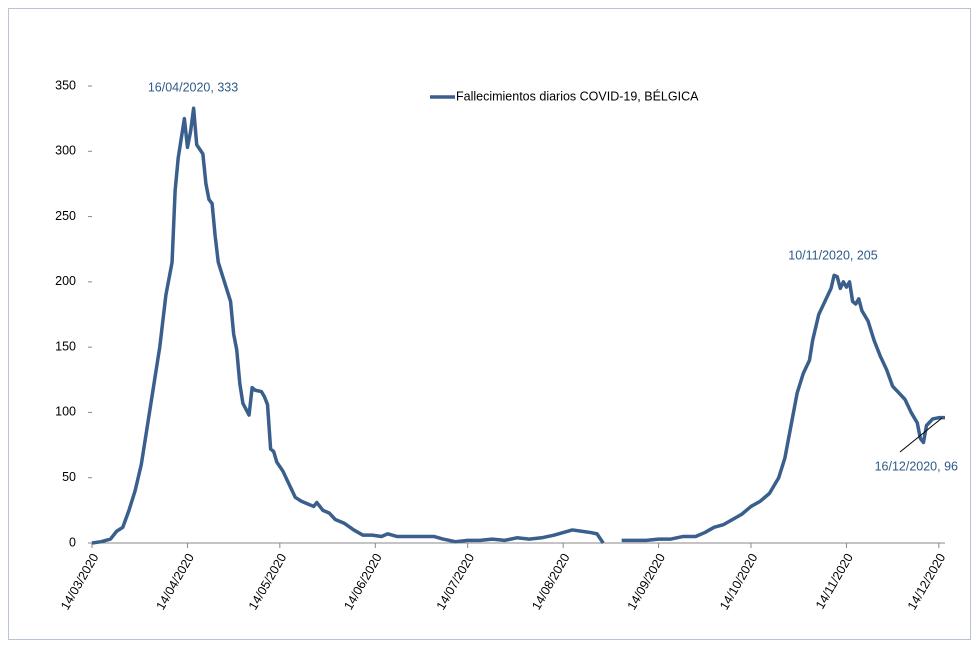 This screenshot has width=979, height=653. Describe the element at coordinates (65, 216) in the screenshot. I see `y-tick-label: 250` at that location.